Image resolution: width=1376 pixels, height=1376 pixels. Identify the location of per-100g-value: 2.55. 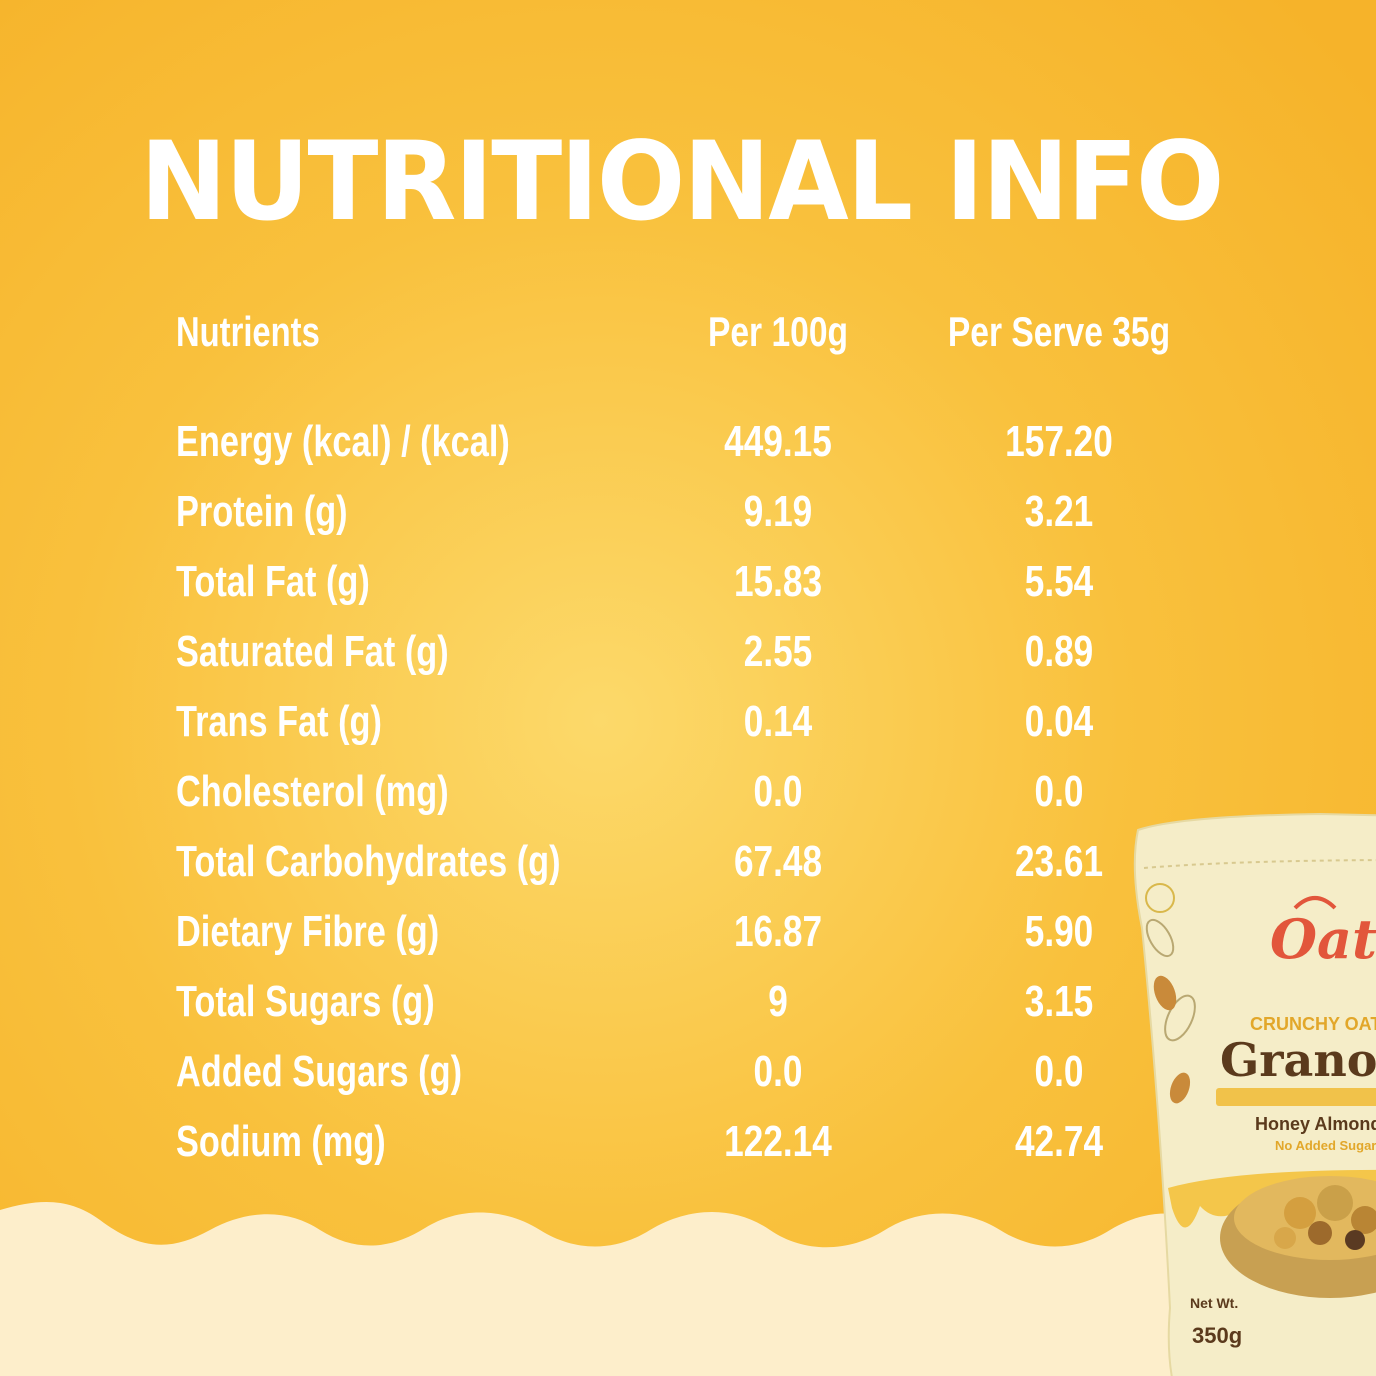
(778, 651).